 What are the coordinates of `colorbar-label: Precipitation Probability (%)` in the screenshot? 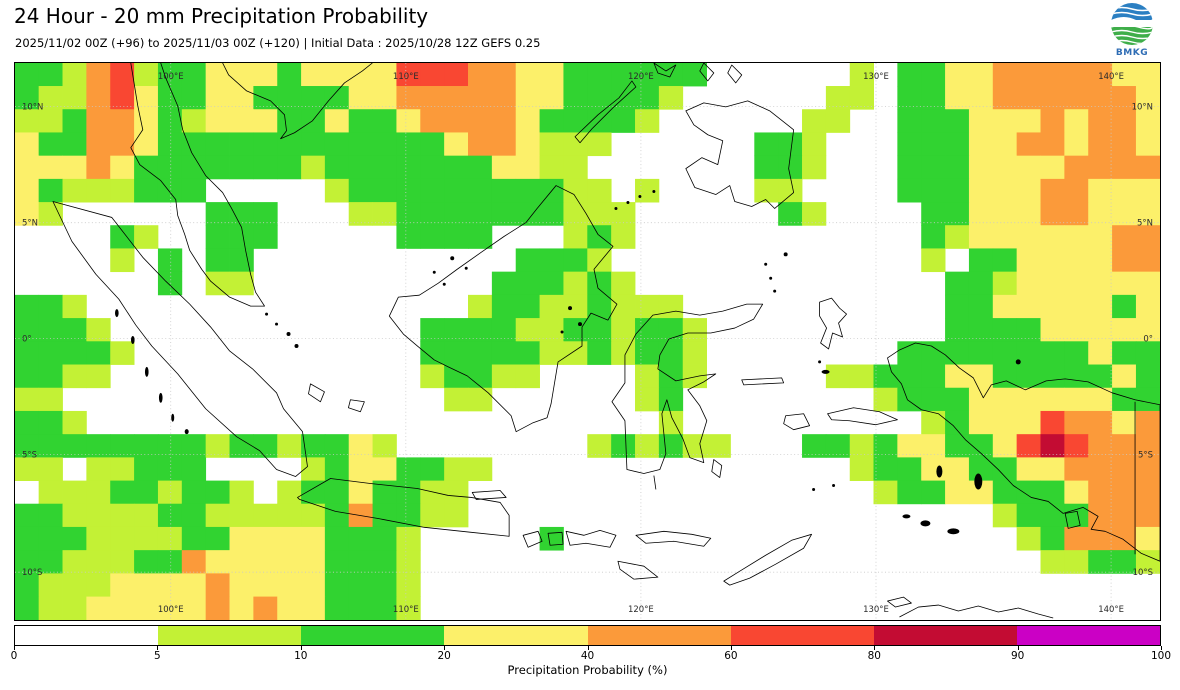 It's located at (587, 670).